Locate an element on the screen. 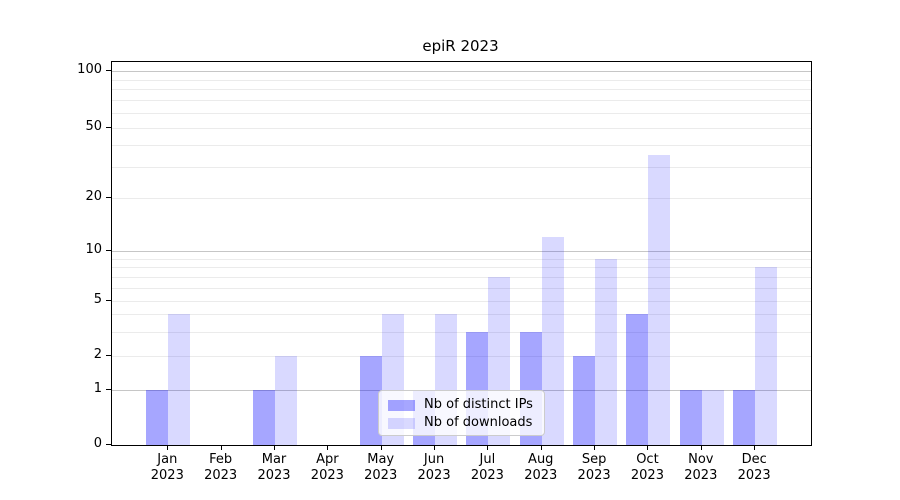  x-tick-label-jun: Jun 2023 is located at coordinates (434, 467).